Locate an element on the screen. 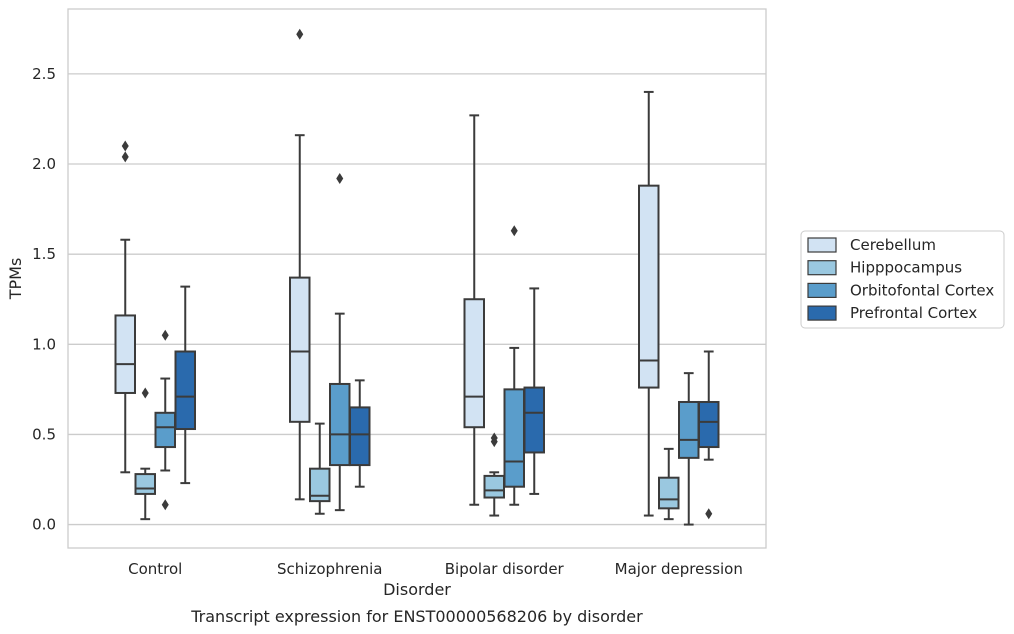 The width and height of the screenshot is (1014, 634). legend-label: Prefrontal Cortex is located at coordinates (913, 313).